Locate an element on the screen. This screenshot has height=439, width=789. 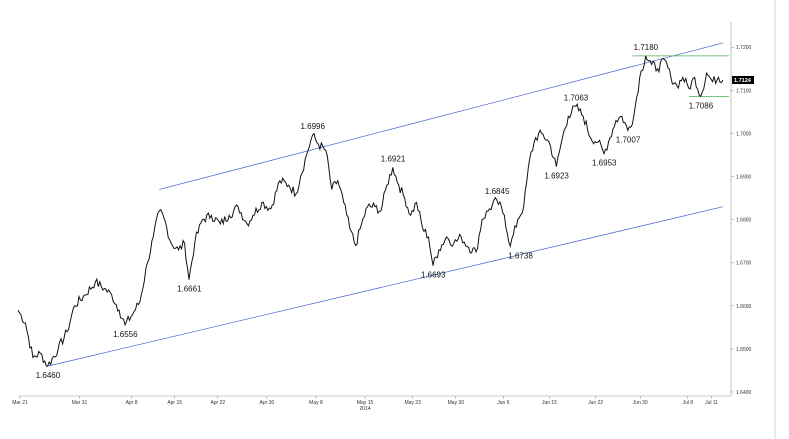
x-tick-label: Jul 8 is located at coordinates (688, 403).